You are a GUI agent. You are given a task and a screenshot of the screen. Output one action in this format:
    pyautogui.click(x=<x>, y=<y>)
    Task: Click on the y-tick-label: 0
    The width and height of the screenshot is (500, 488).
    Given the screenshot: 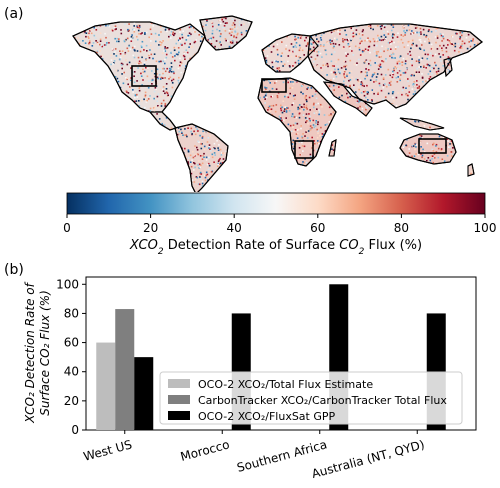 What is the action you would take?
    pyautogui.click(x=75, y=430)
    